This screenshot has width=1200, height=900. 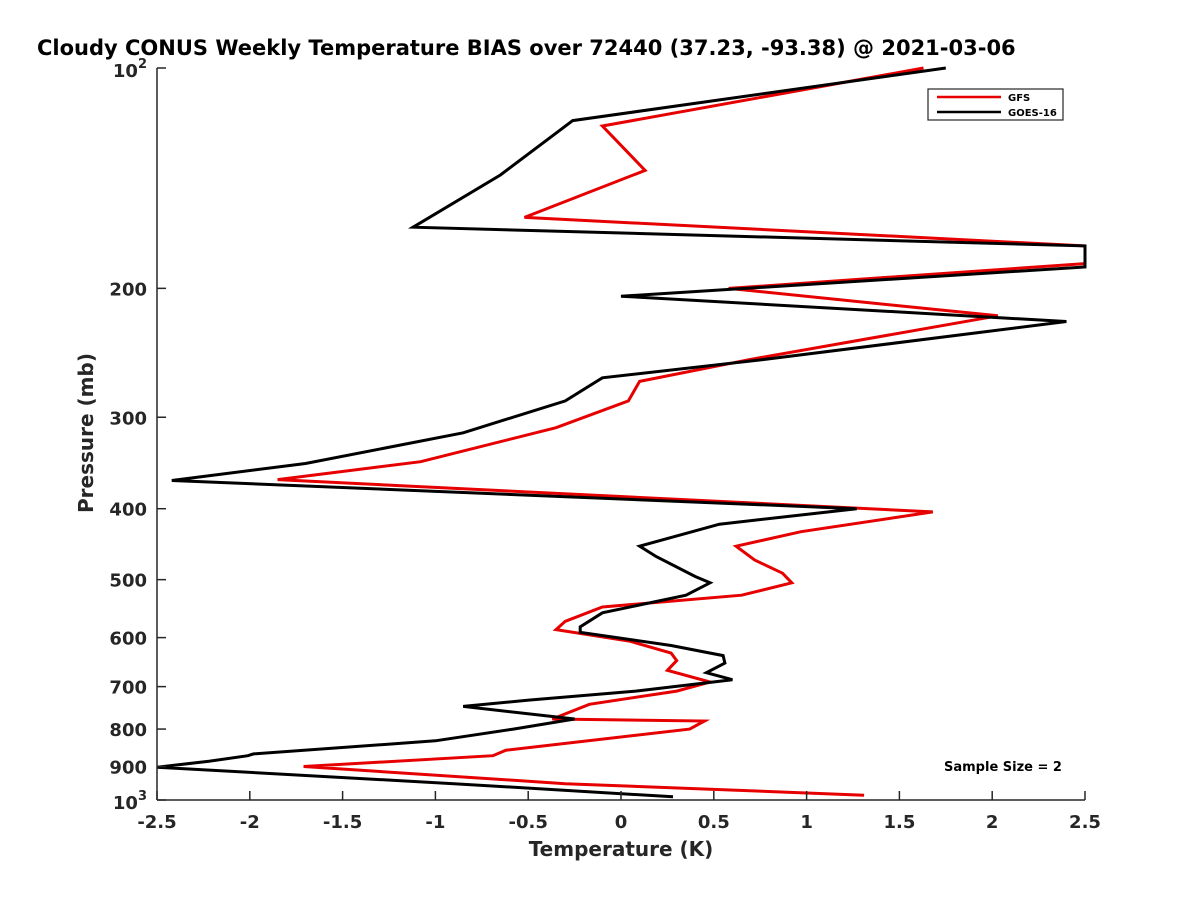 What do you see at coordinates (128, 581) in the screenshot?
I see `y-tick-label: 500` at bounding box center [128, 581].